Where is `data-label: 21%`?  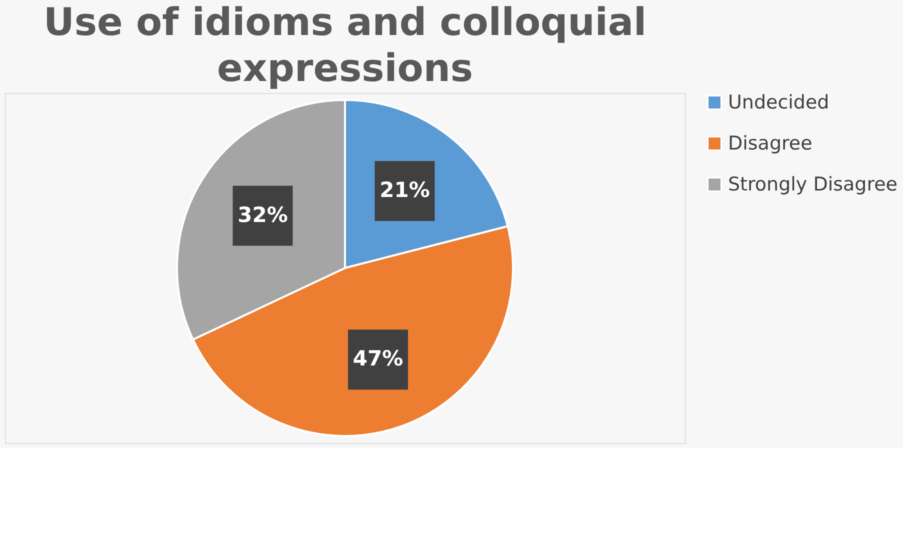
data-label: 21% is located at coordinates (405, 190).